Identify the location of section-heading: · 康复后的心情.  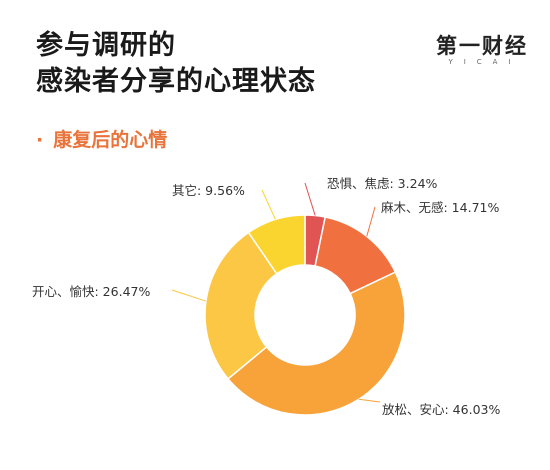
(101, 140).